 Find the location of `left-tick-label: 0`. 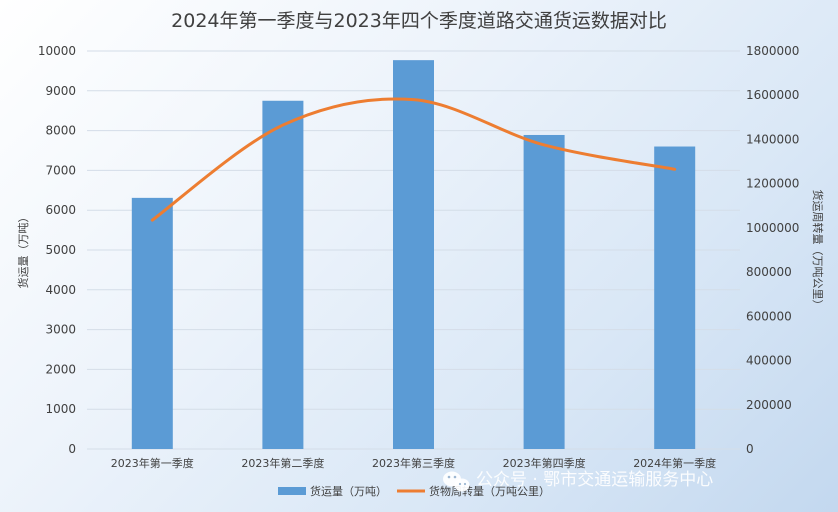

left-tick-label: 0 is located at coordinates (72, 449).